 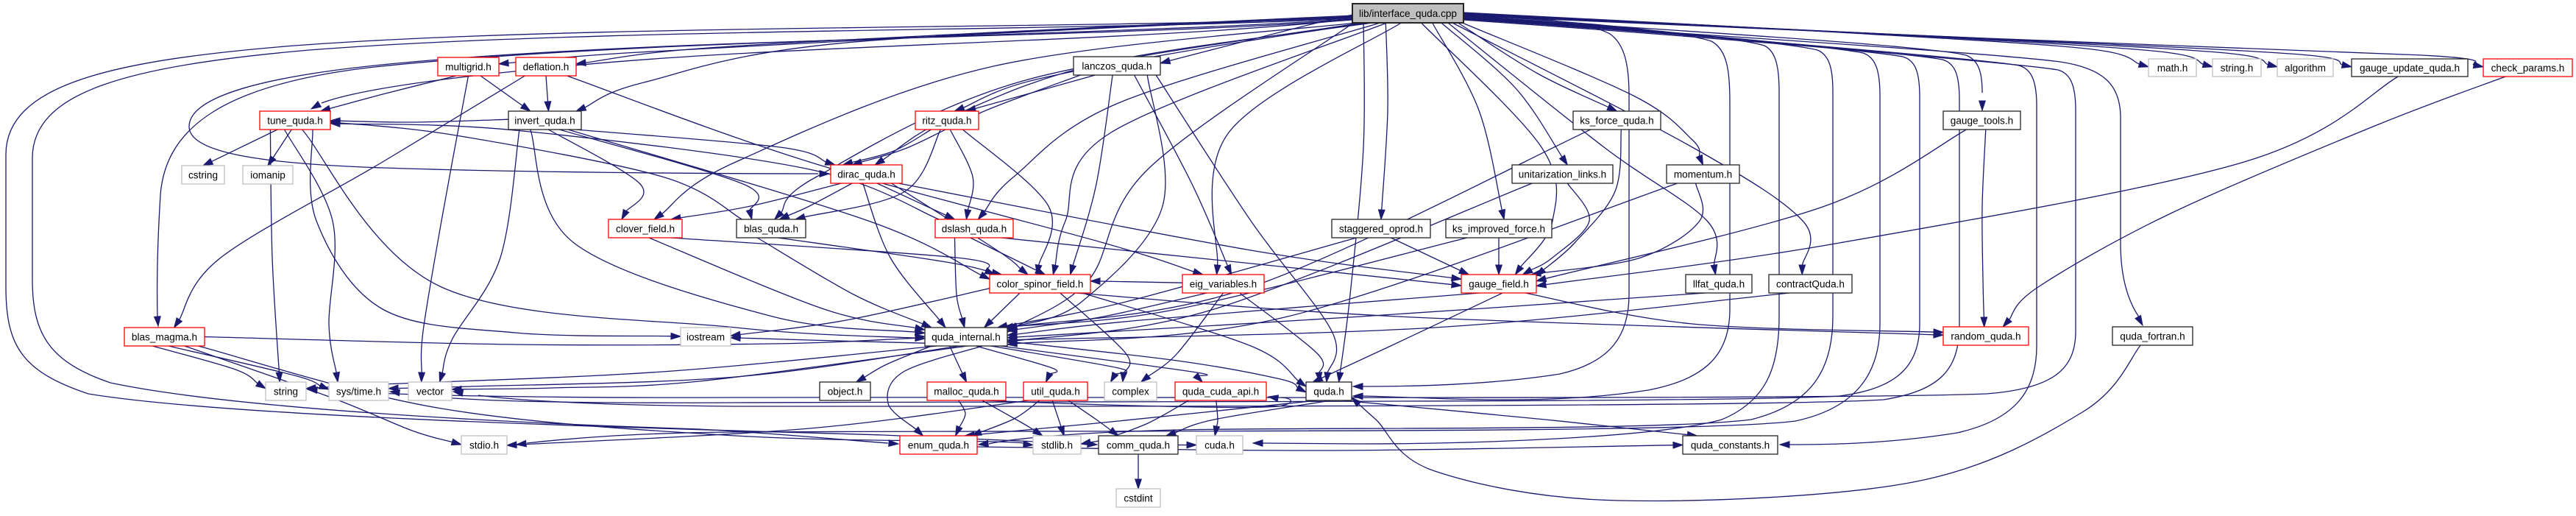 I want to click on svg-text: quda_fortran.h, so click(x=2152, y=336).